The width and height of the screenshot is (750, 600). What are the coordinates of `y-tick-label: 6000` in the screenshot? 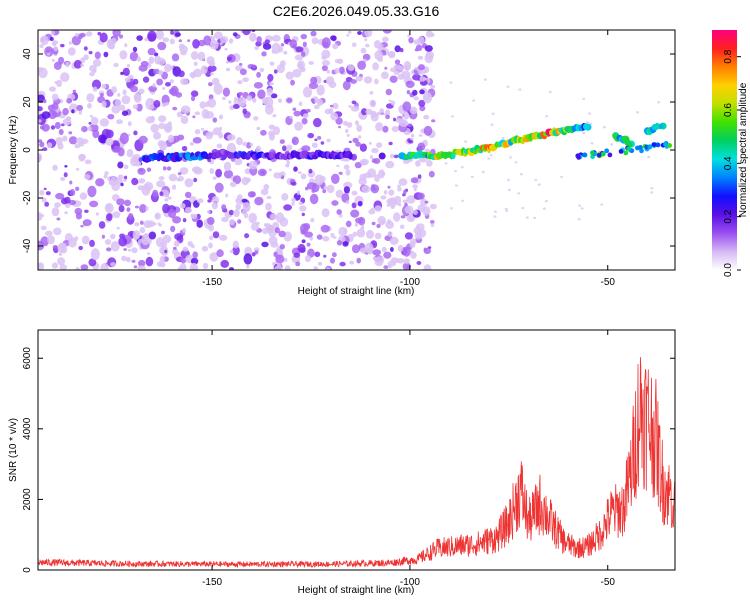 It's located at (27, 358).